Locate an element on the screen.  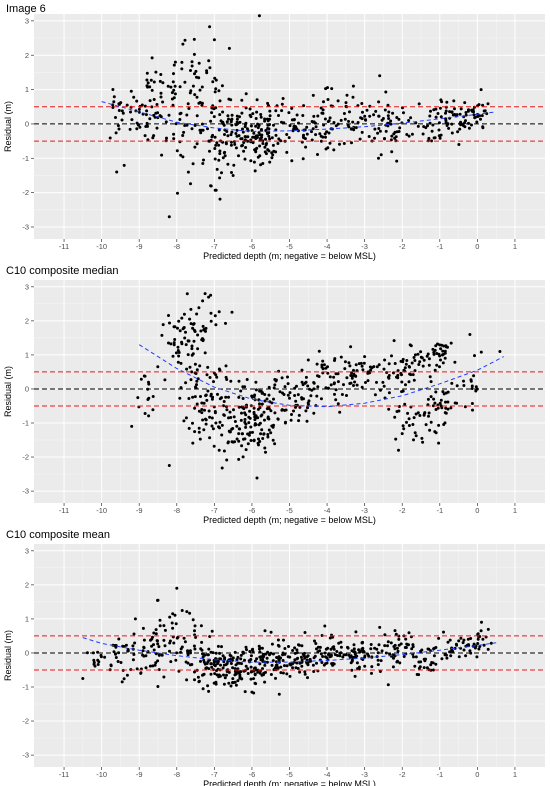
x-tick-label: -9 is located at coordinates (139, 246).